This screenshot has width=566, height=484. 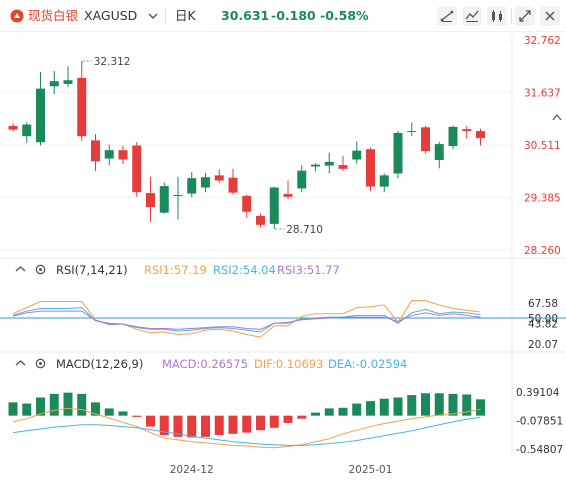 I want to click on price-change: -0.180, so click(x=293, y=15).